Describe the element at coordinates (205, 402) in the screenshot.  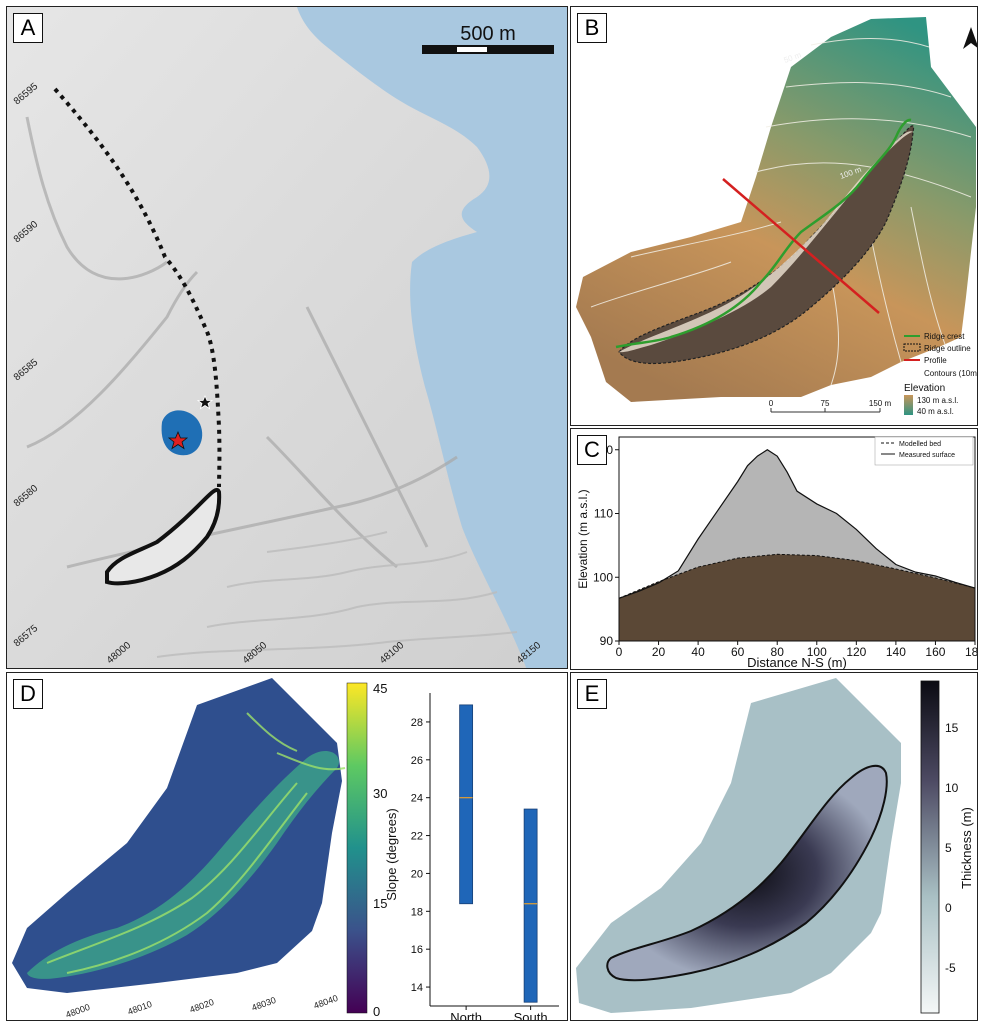
I see `black-star-icon` at that location.